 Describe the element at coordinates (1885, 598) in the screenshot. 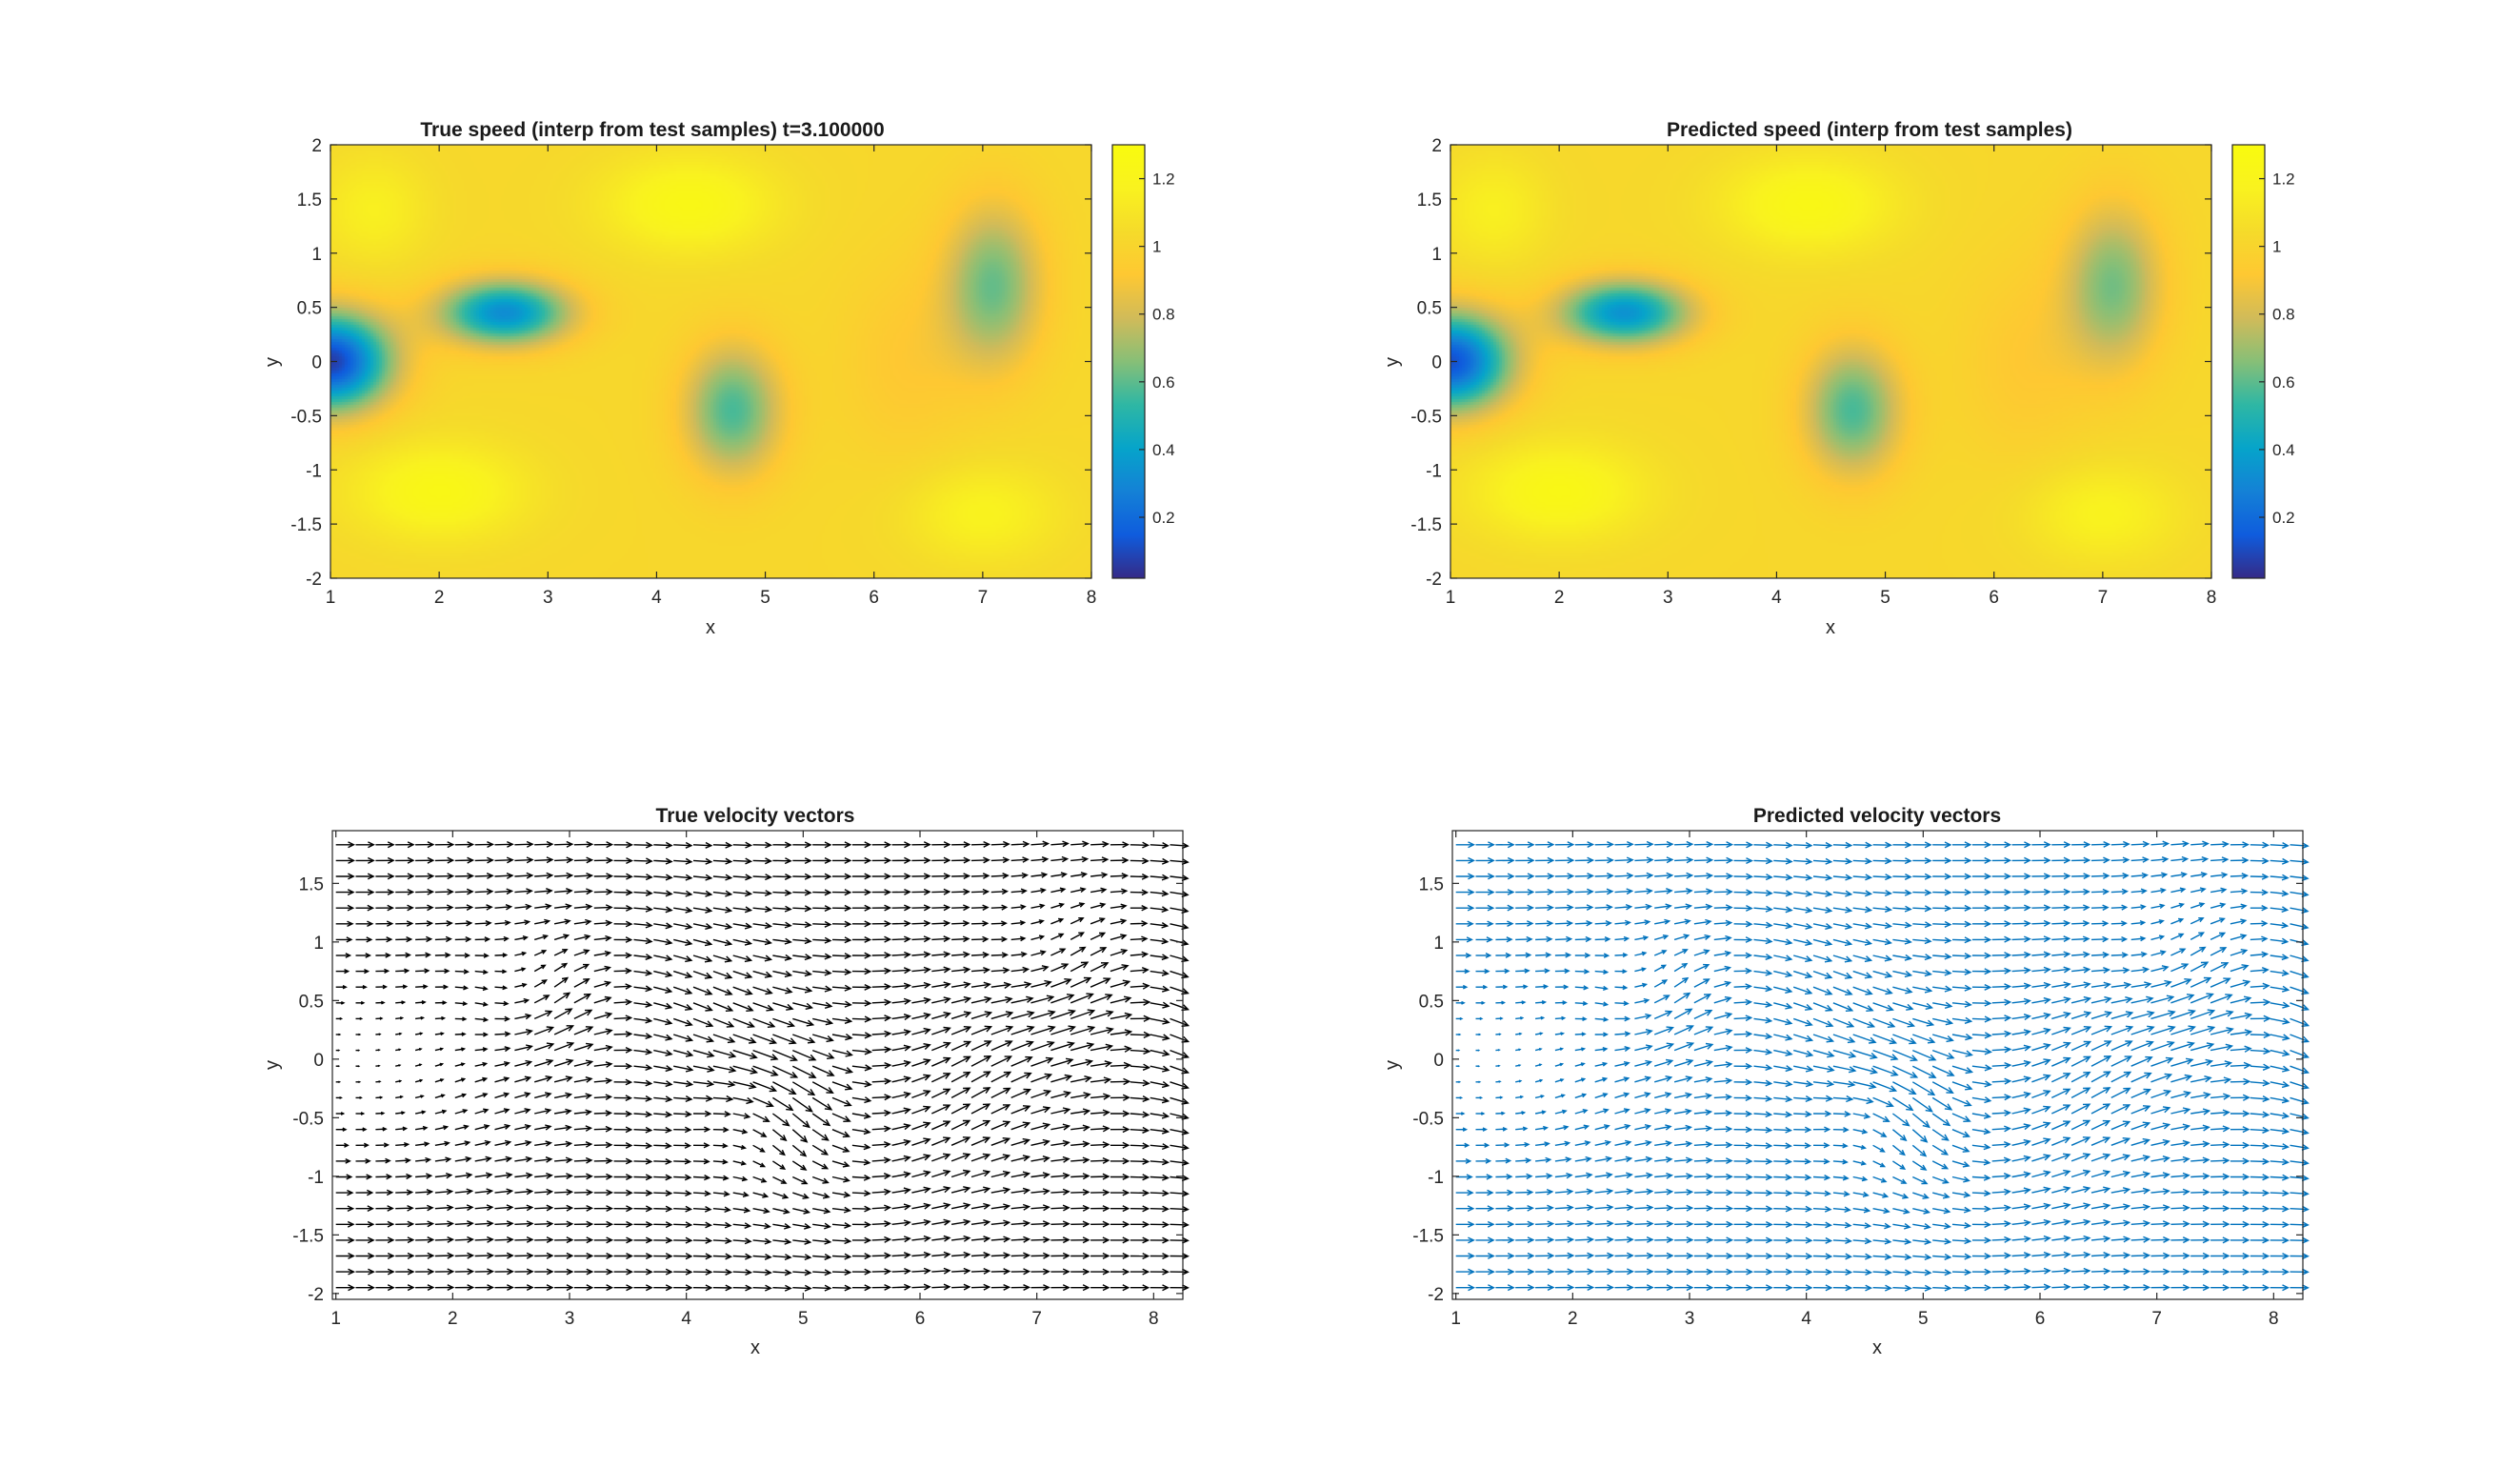

I see `x-tick-label: 5` at that location.